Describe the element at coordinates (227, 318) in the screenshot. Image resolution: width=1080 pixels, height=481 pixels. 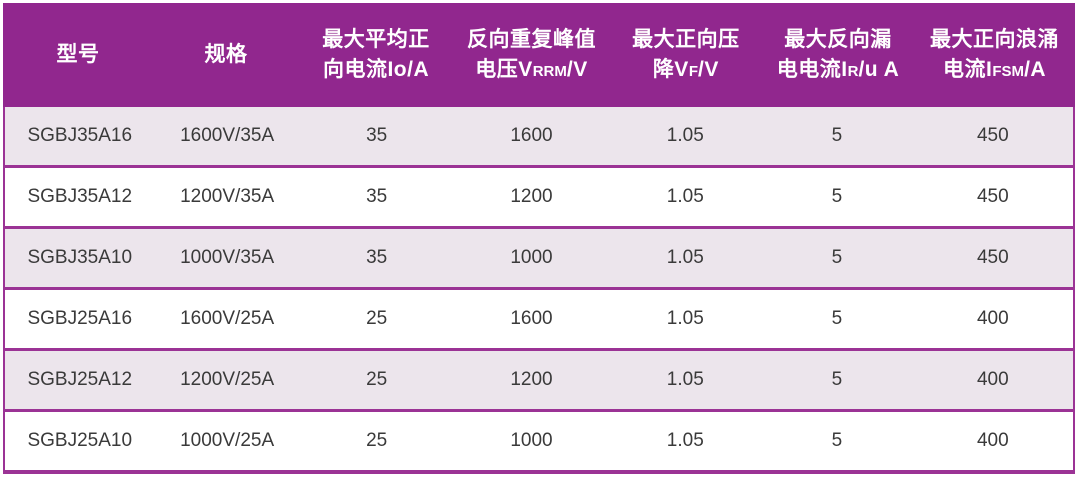
I see `cell-spec: 1600V/25A` at that location.